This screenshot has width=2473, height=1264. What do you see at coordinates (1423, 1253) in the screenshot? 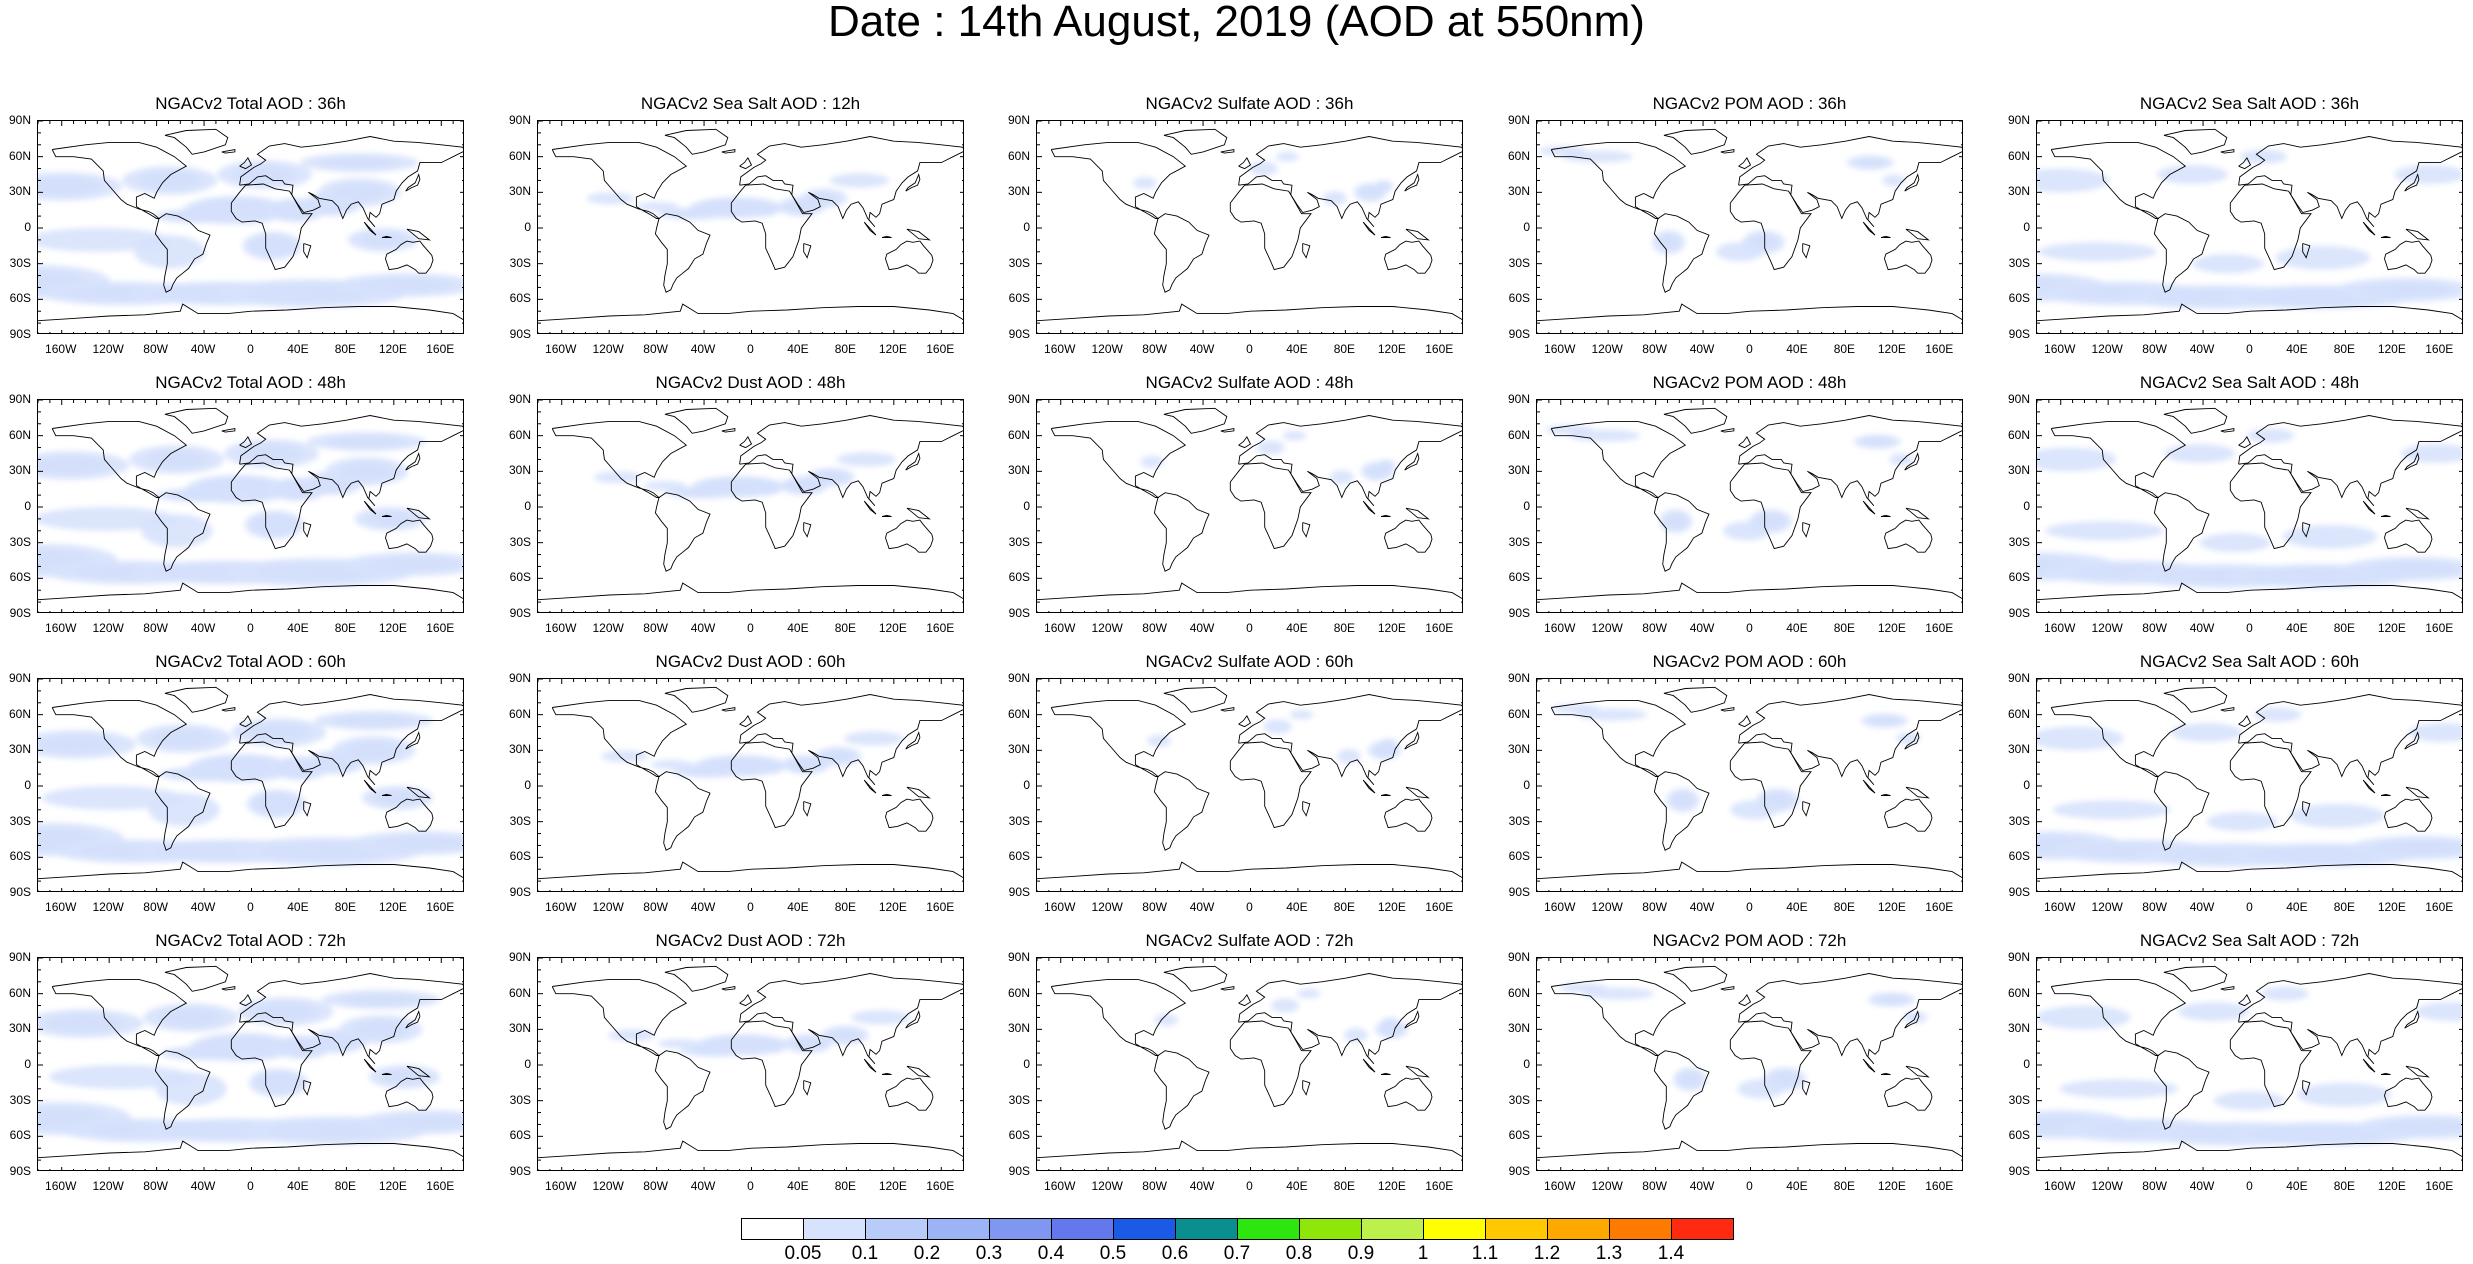
I see `colorbar-label: 1` at bounding box center [1423, 1253].